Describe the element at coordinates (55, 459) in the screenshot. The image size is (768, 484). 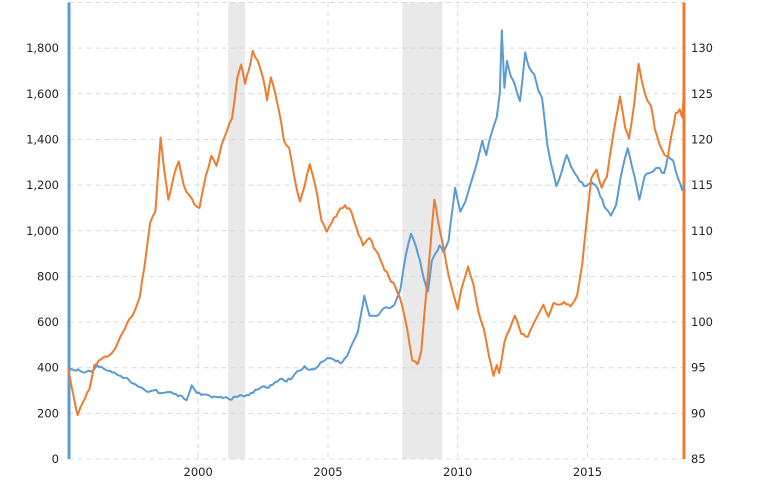
I see `y-axis-left-tick-label: 0` at that location.